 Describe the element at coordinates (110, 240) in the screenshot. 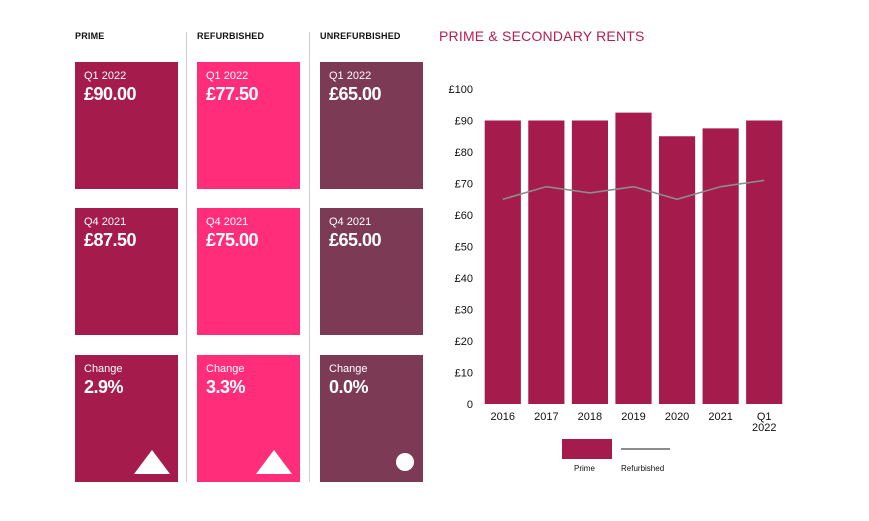

I see `kpi-card-value: £87.50` at that location.